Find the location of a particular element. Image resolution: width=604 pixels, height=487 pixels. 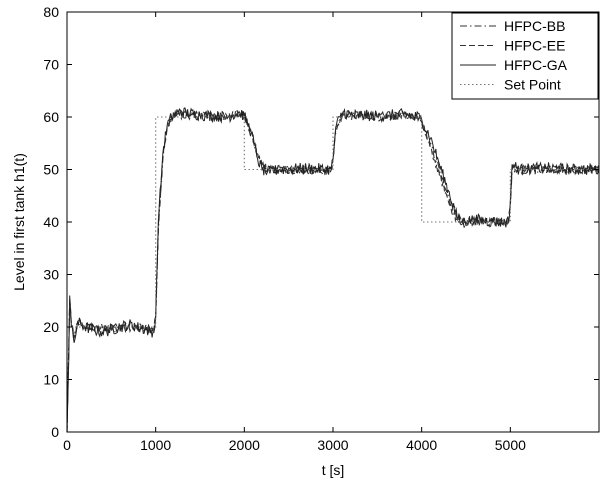

legend: HFPC-BB HFPC-EE HFPC-GA Set Point is located at coordinates (525, 56).